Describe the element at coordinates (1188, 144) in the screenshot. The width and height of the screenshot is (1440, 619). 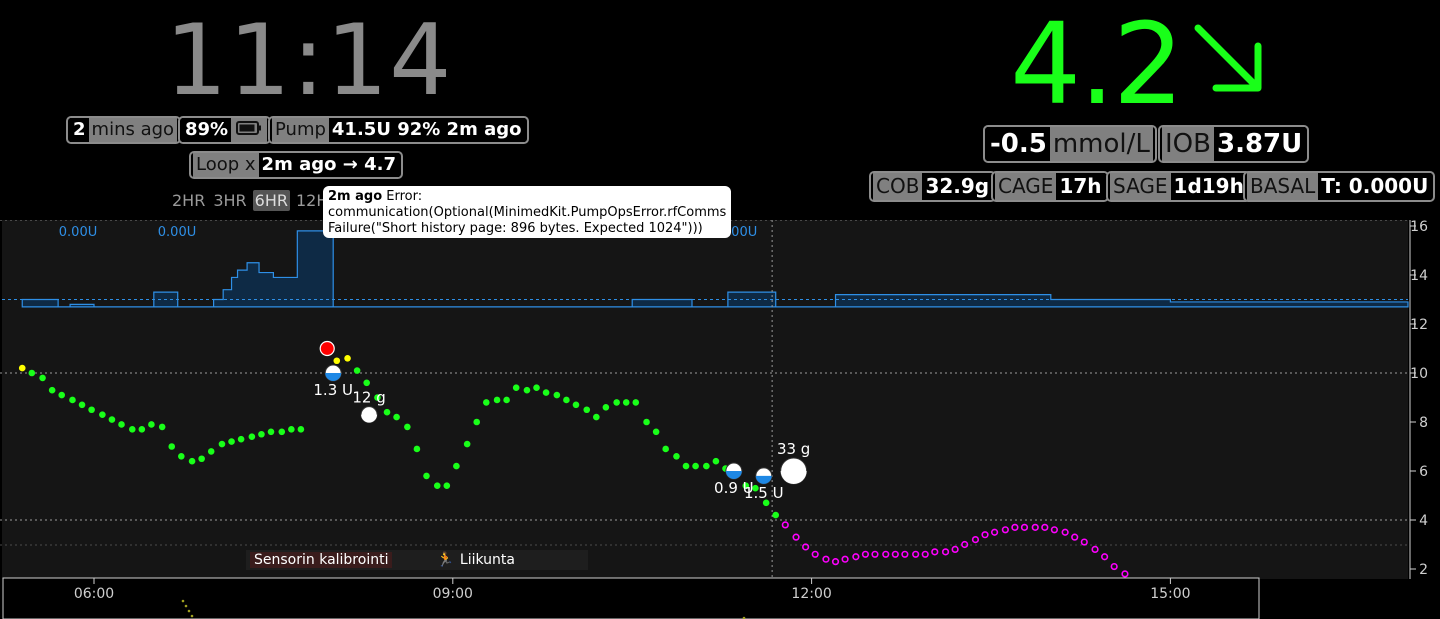
I see `iob-label: IOB` at that location.